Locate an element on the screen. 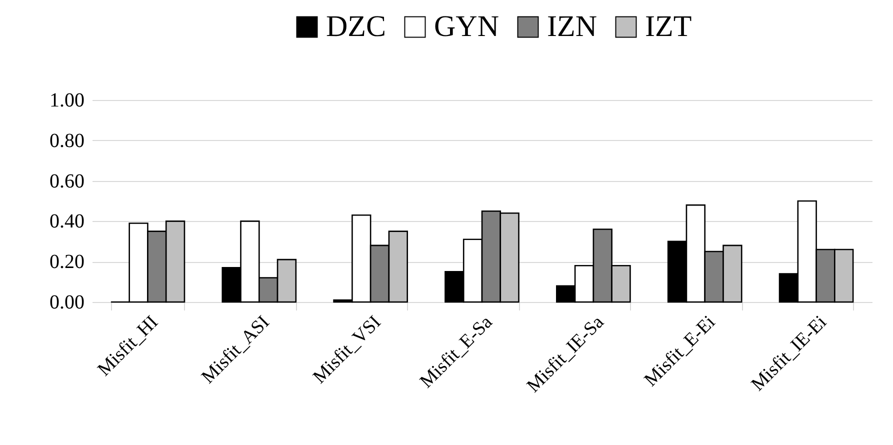  legend-label: DZC is located at coordinates (356, 26).